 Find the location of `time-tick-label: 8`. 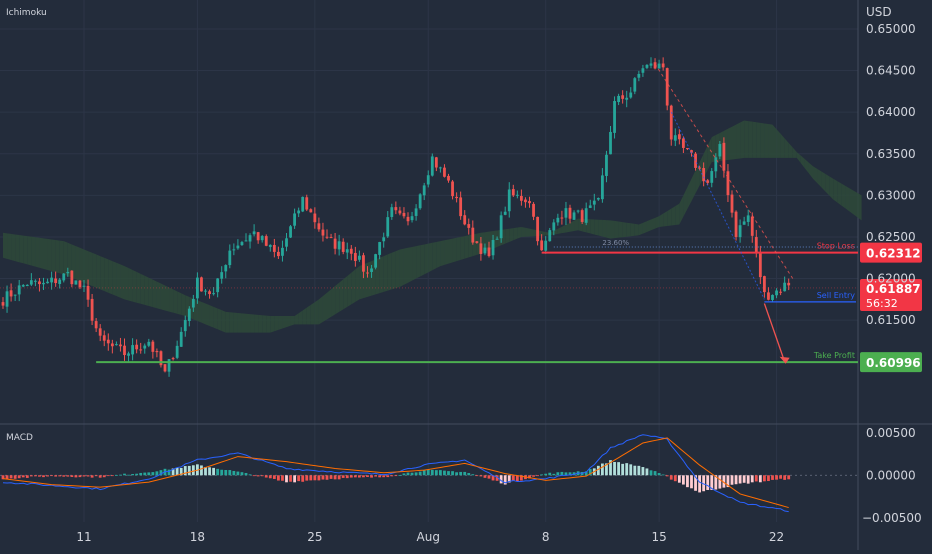

time-tick-label: 8 is located at coordinates (546, 537).